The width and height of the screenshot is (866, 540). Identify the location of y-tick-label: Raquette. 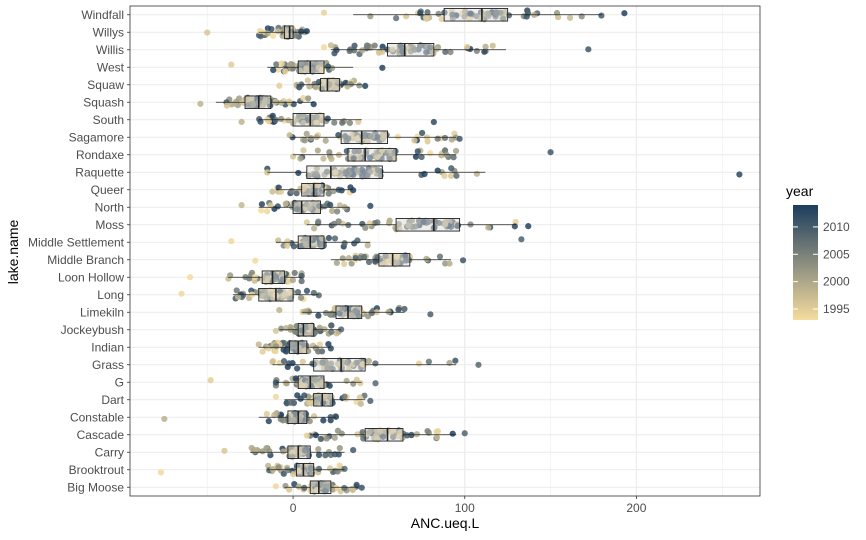
(99, 172).